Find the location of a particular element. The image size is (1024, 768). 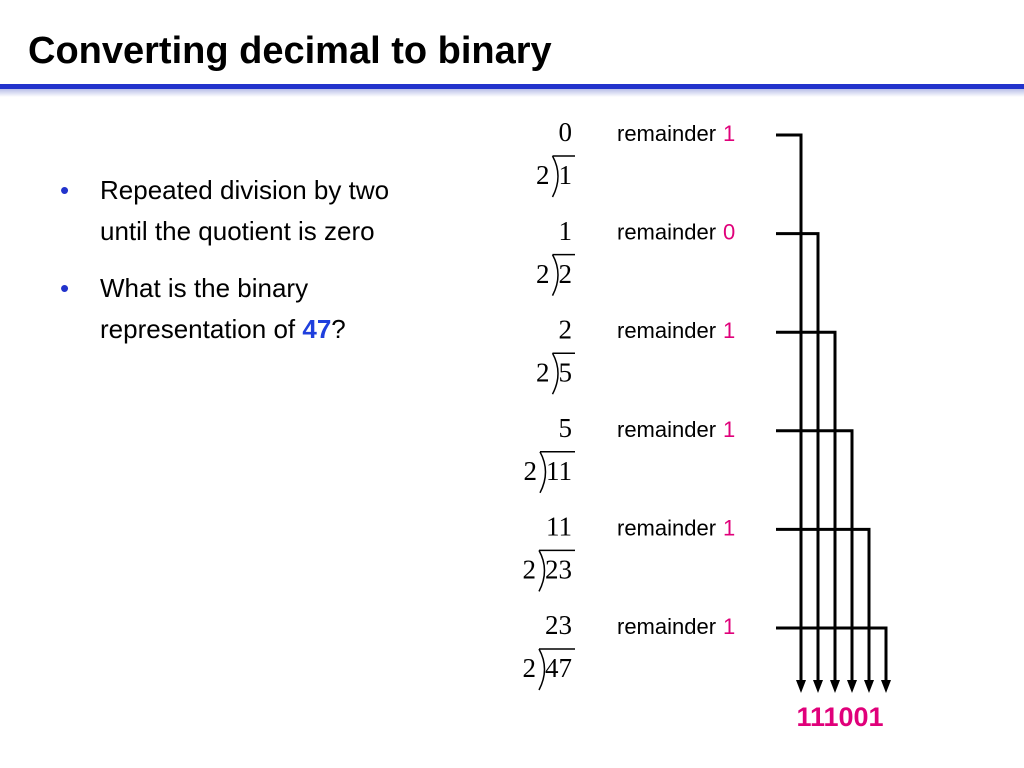

slide-title: Converting decimal to binary is located at coordinates (290, 51).